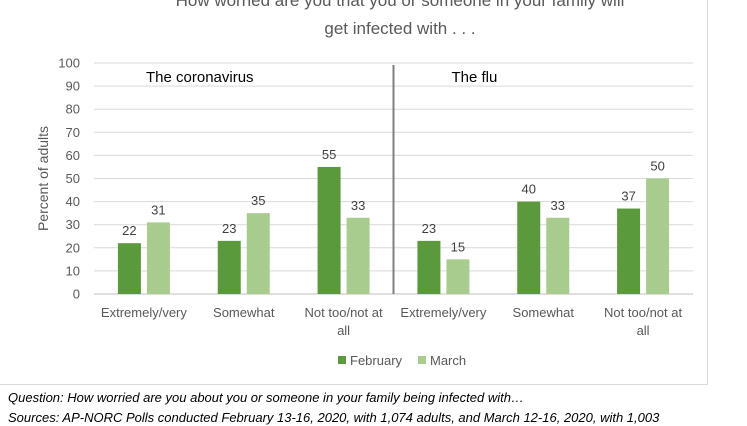 This screenshot has width=747, height=426. What do you see at coordinates (376, 360) in the screenshot?
I see `legend-label: February` at bounding box center [376, 360].